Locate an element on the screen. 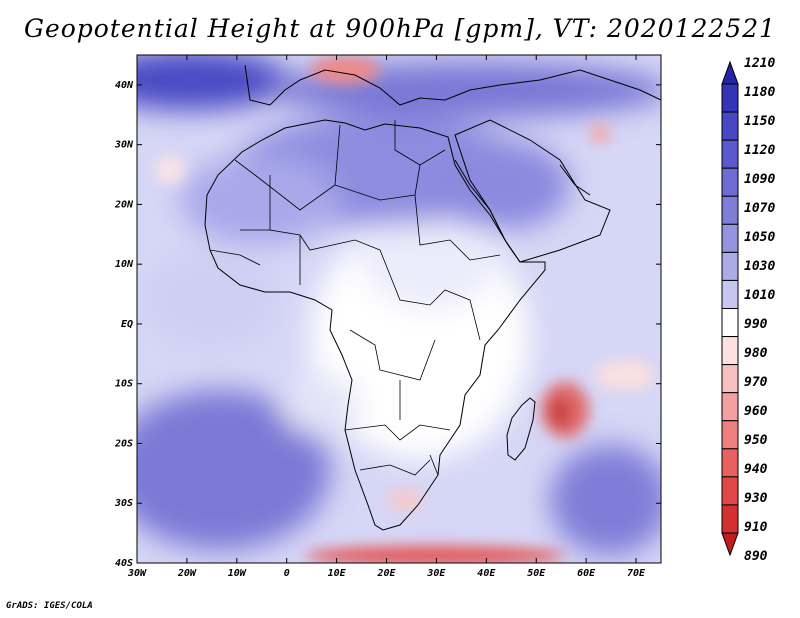 The height and width of the screenshot is (618, 800). lon-label: 0 is located at coordinates (287, 573).